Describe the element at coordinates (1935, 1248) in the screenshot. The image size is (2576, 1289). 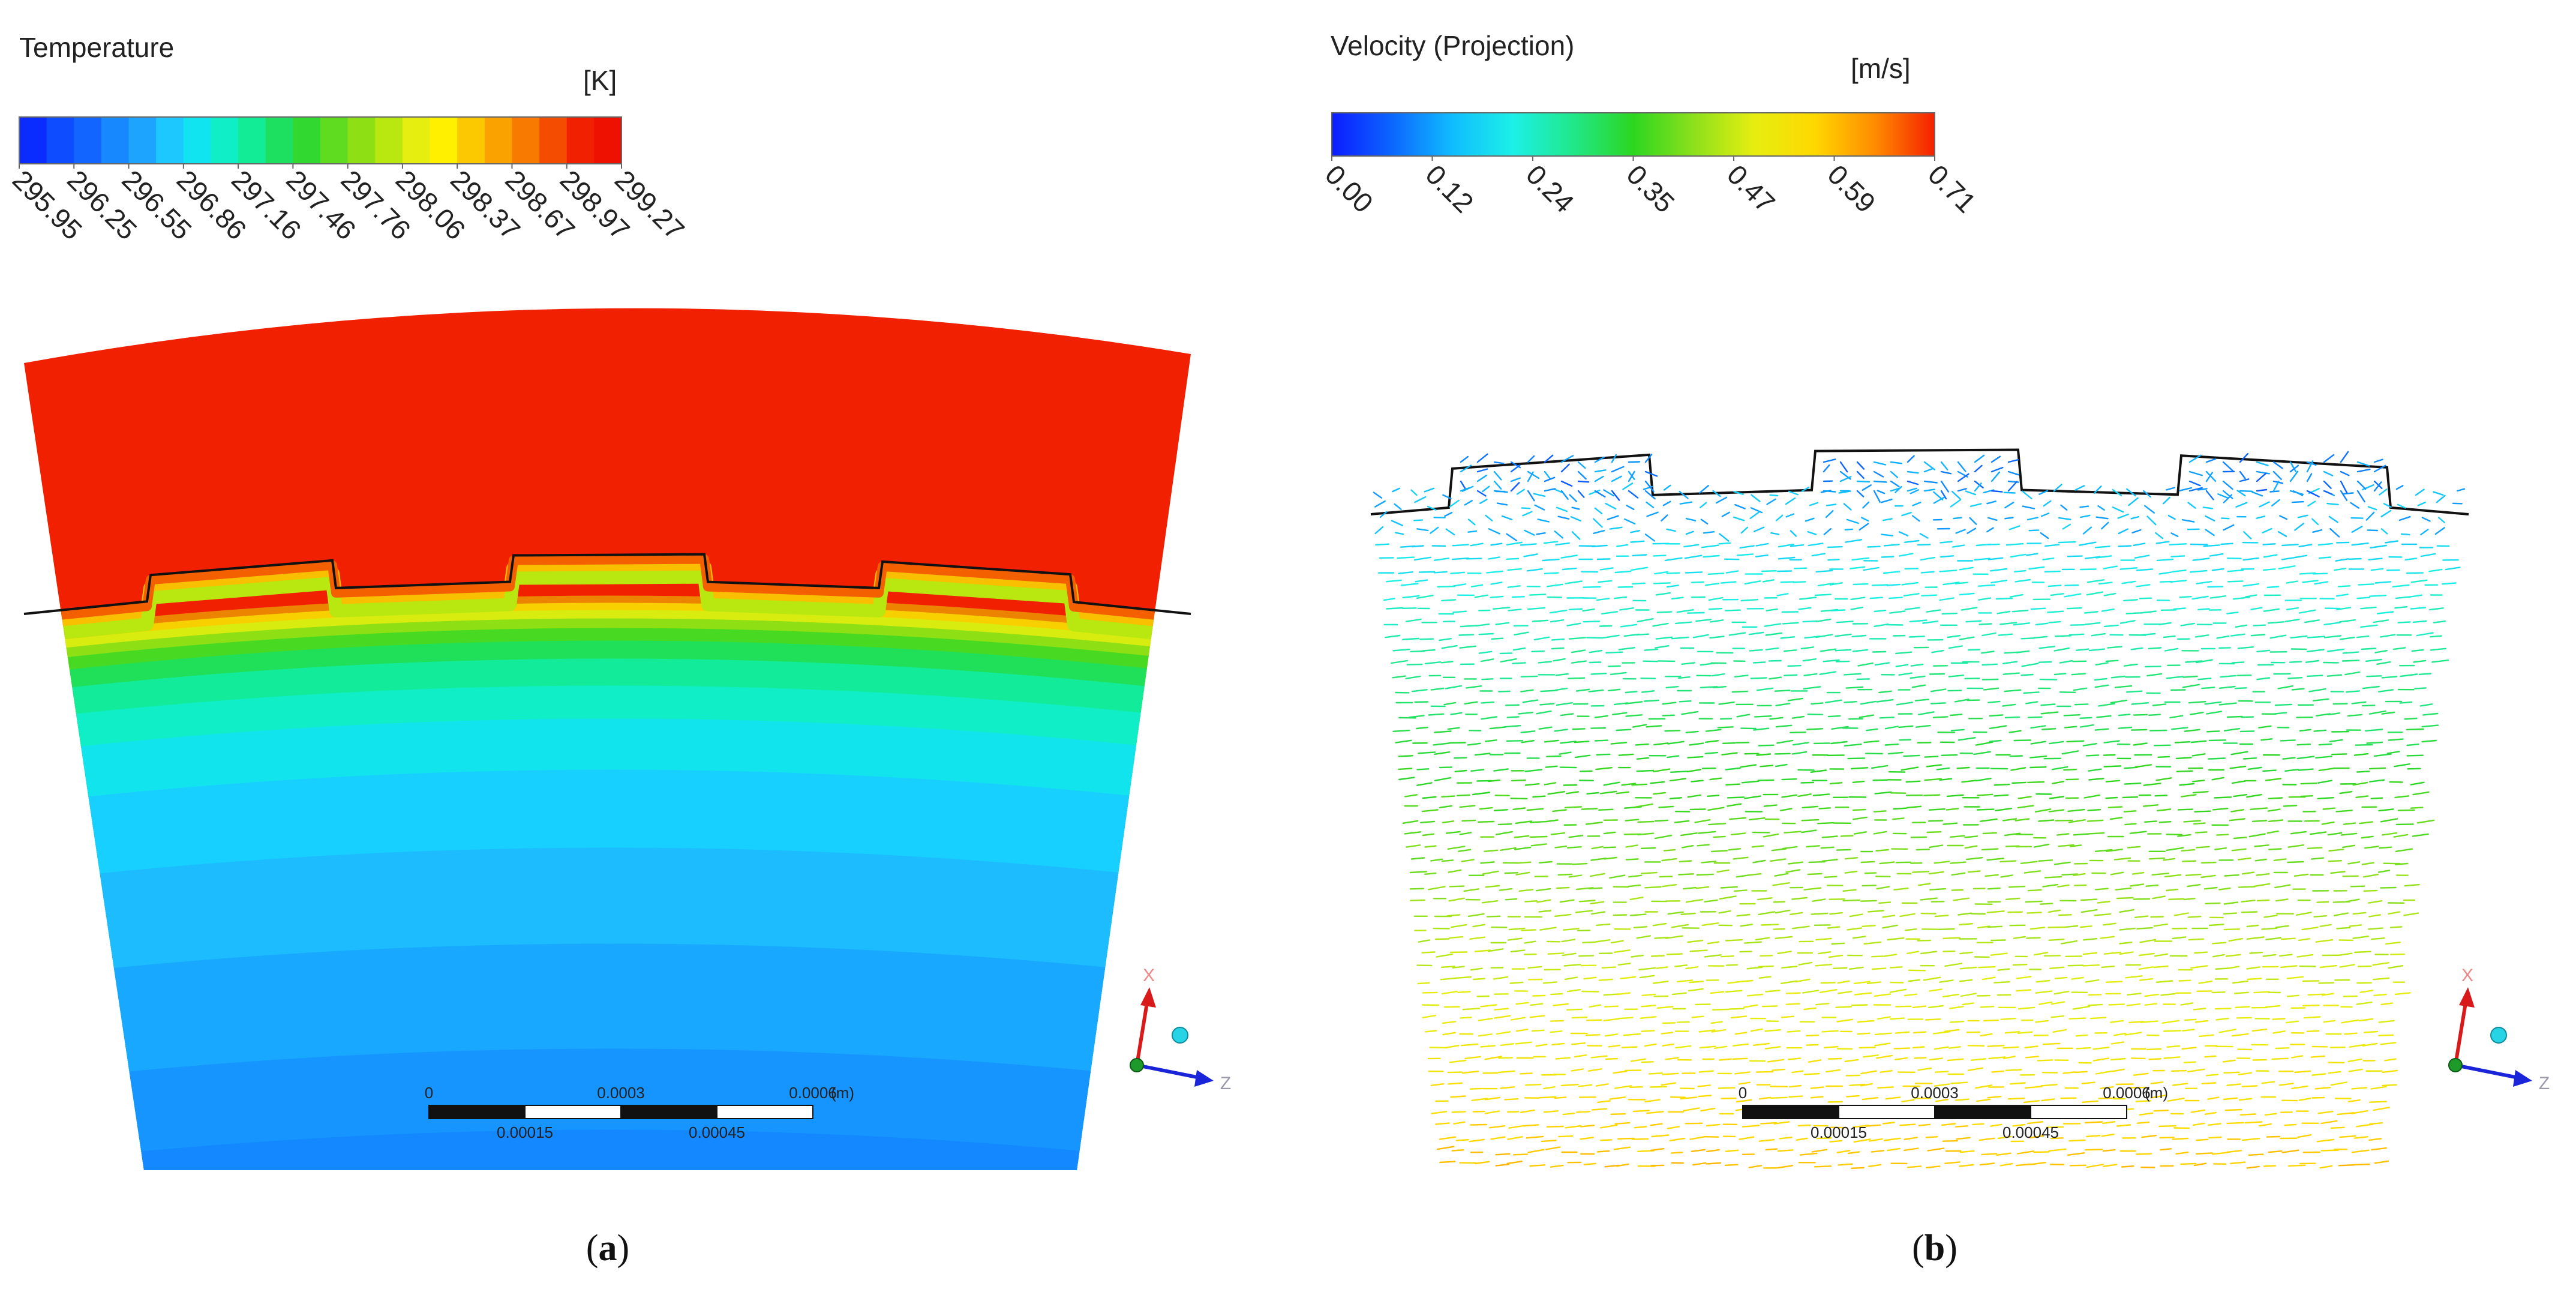
I see `caption-b-letter: b` at that location.